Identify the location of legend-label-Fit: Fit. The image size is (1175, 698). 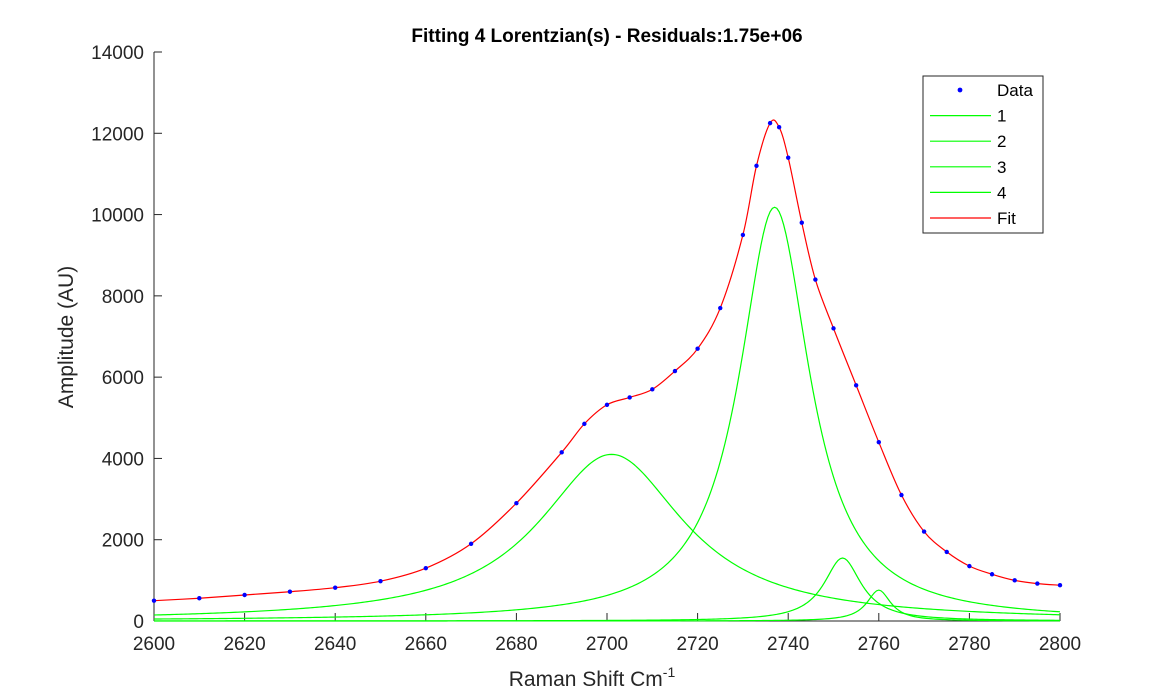
(1006, 218).